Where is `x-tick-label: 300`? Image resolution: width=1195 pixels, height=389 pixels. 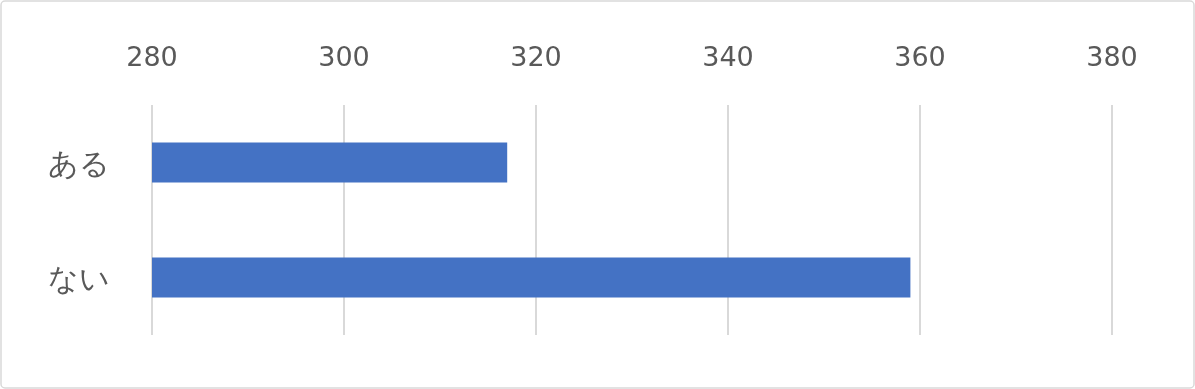 x-tick-label: 300 is located at coordinates (344, 56).